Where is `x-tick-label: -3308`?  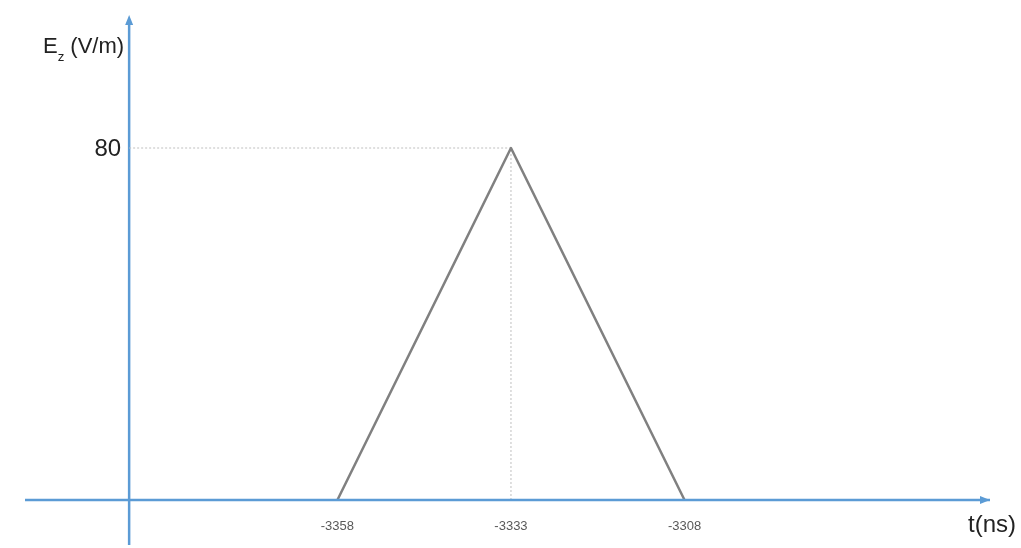
x-tick-label: -3308 is located at coordinates (684, 525).